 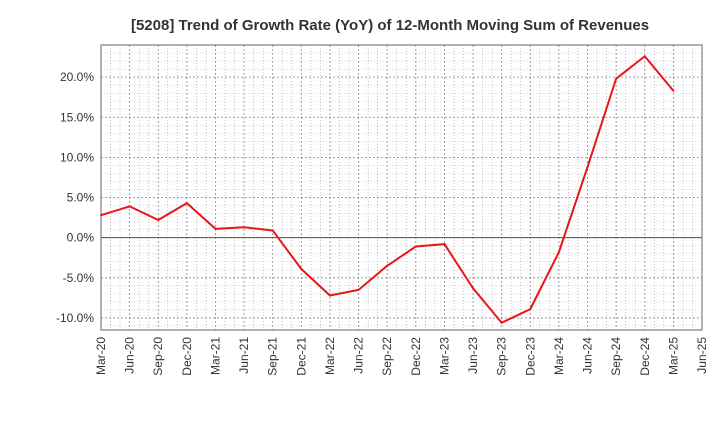 I want to click on x-tick-label: Mar-22, so click(x=330, y=356).